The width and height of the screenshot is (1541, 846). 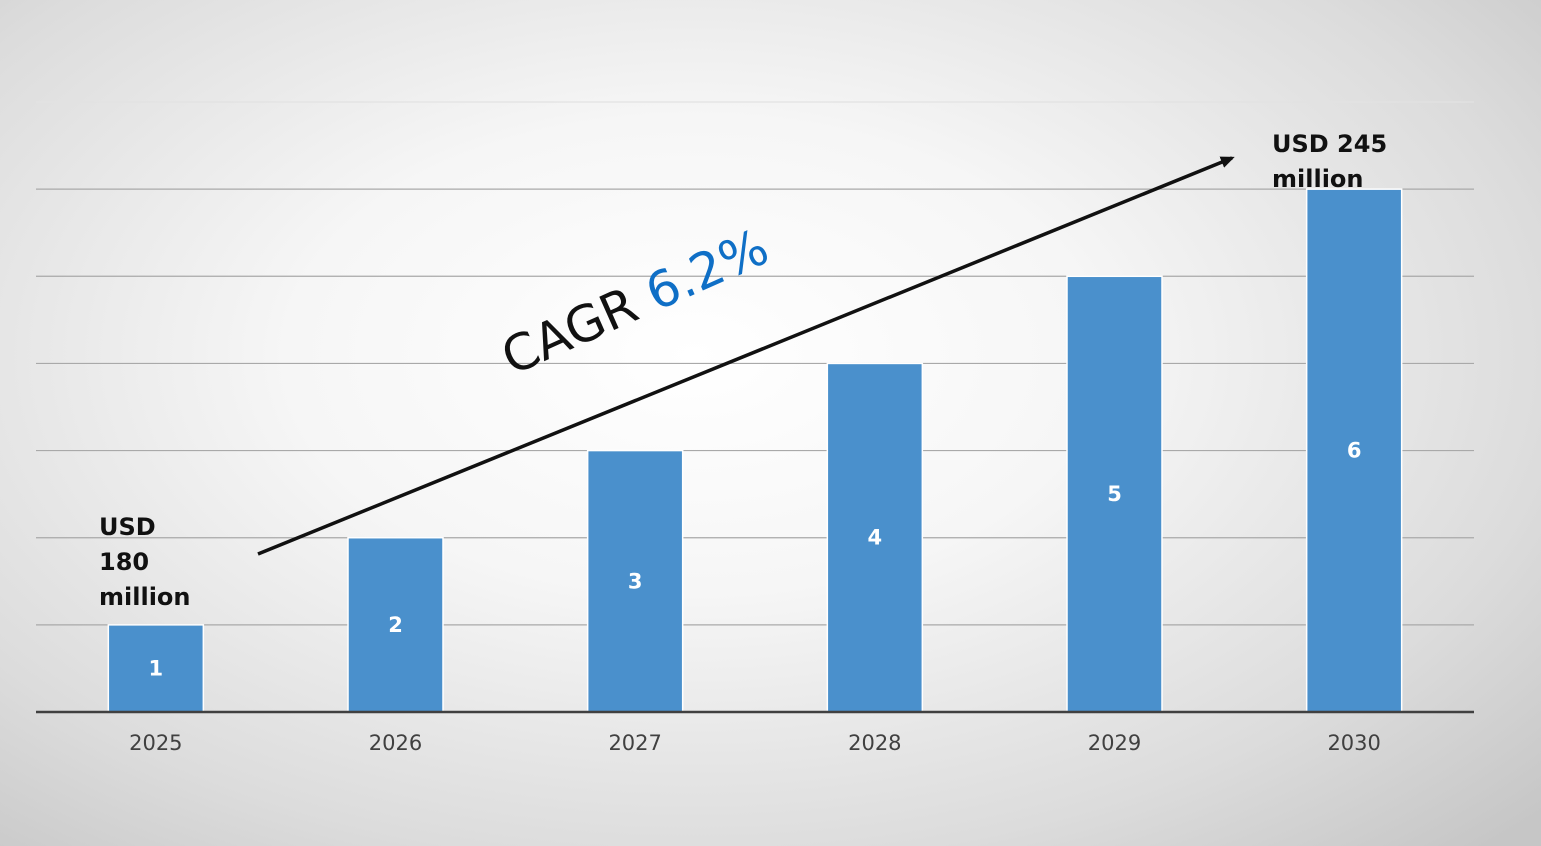 I want to click on end-value-callout: USD 245 million, so click(x=1330, y=161).